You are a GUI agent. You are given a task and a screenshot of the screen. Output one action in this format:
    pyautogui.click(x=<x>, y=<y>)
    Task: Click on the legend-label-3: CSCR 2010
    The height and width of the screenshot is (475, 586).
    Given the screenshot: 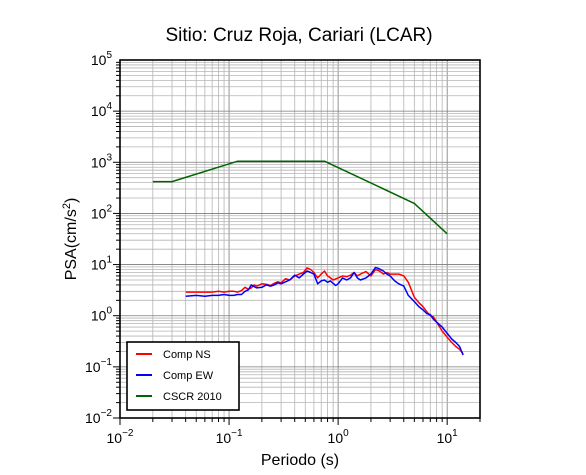 What is the action you would take?
    pyautogui.click(x=192, y=397)
    